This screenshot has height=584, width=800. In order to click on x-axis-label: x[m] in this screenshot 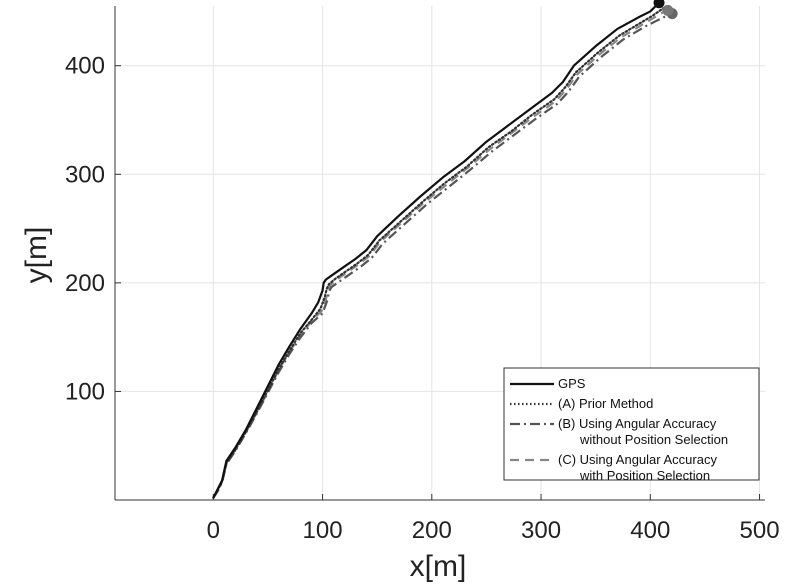, I will do `click(438, 566)`.